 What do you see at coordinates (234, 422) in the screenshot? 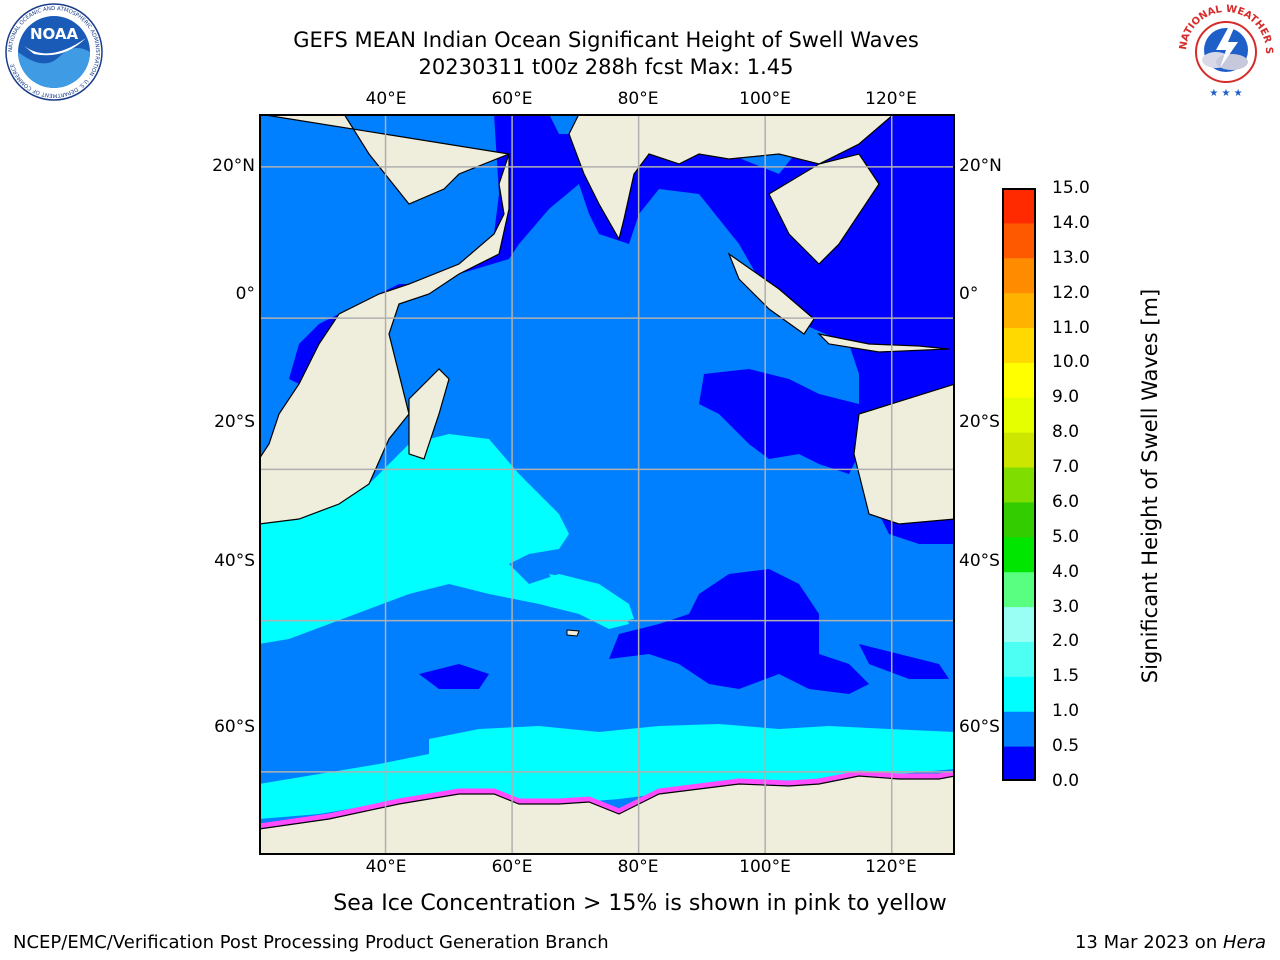
I see `lat-label-left-20s: 20°S` at bounding box center [234, 422].